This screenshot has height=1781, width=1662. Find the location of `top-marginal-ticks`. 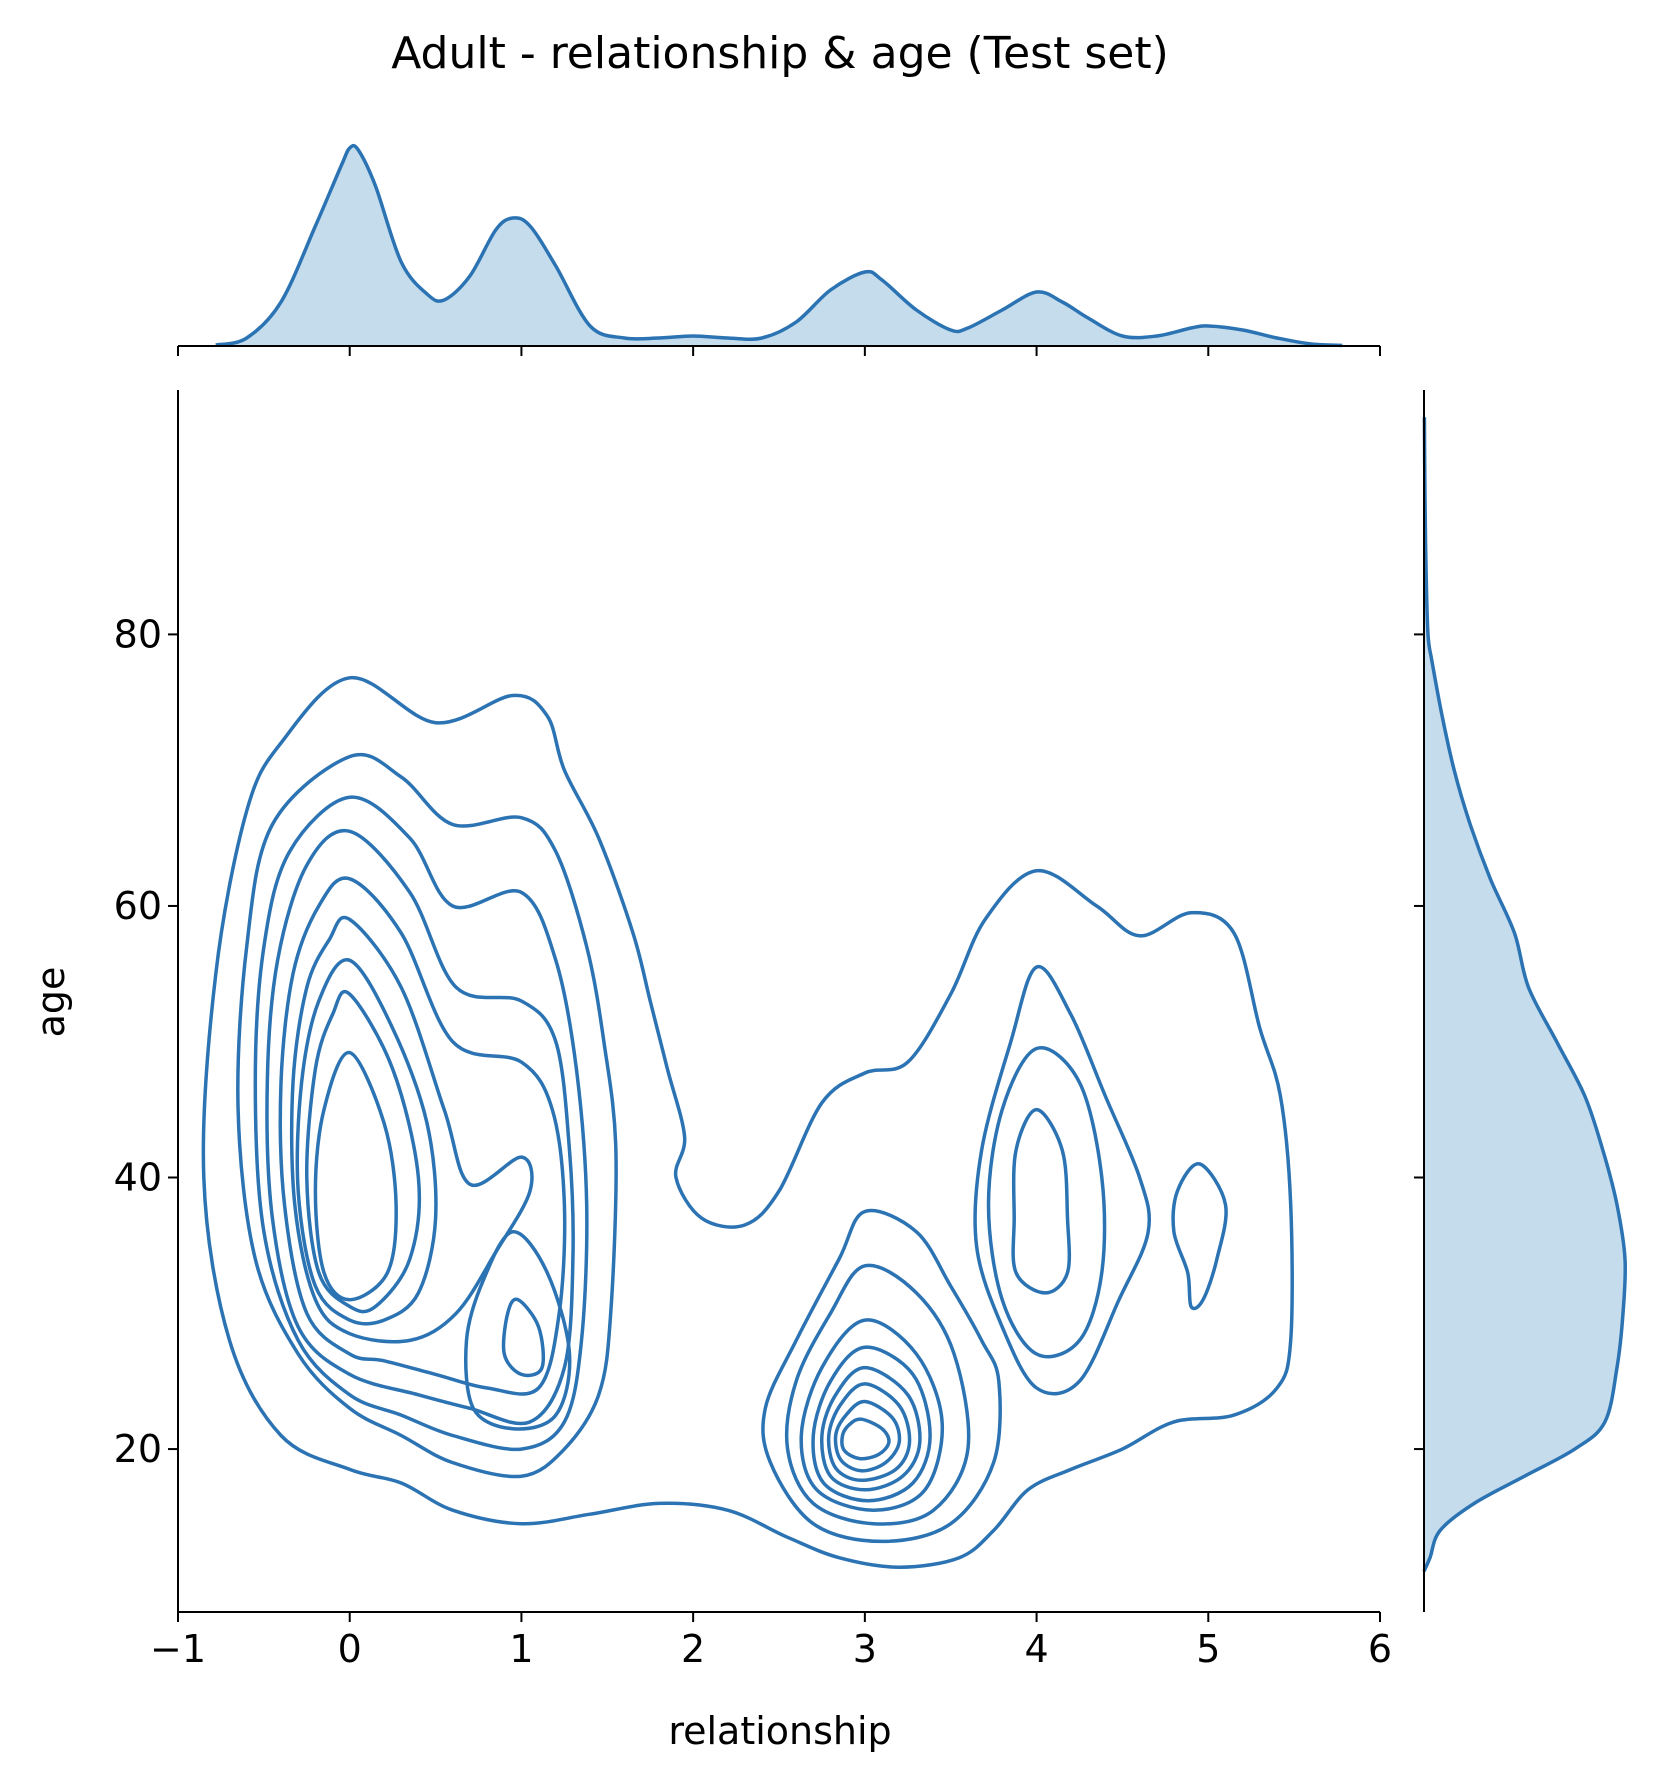

top-marginal-ticks is located at coordinates (779, 351).